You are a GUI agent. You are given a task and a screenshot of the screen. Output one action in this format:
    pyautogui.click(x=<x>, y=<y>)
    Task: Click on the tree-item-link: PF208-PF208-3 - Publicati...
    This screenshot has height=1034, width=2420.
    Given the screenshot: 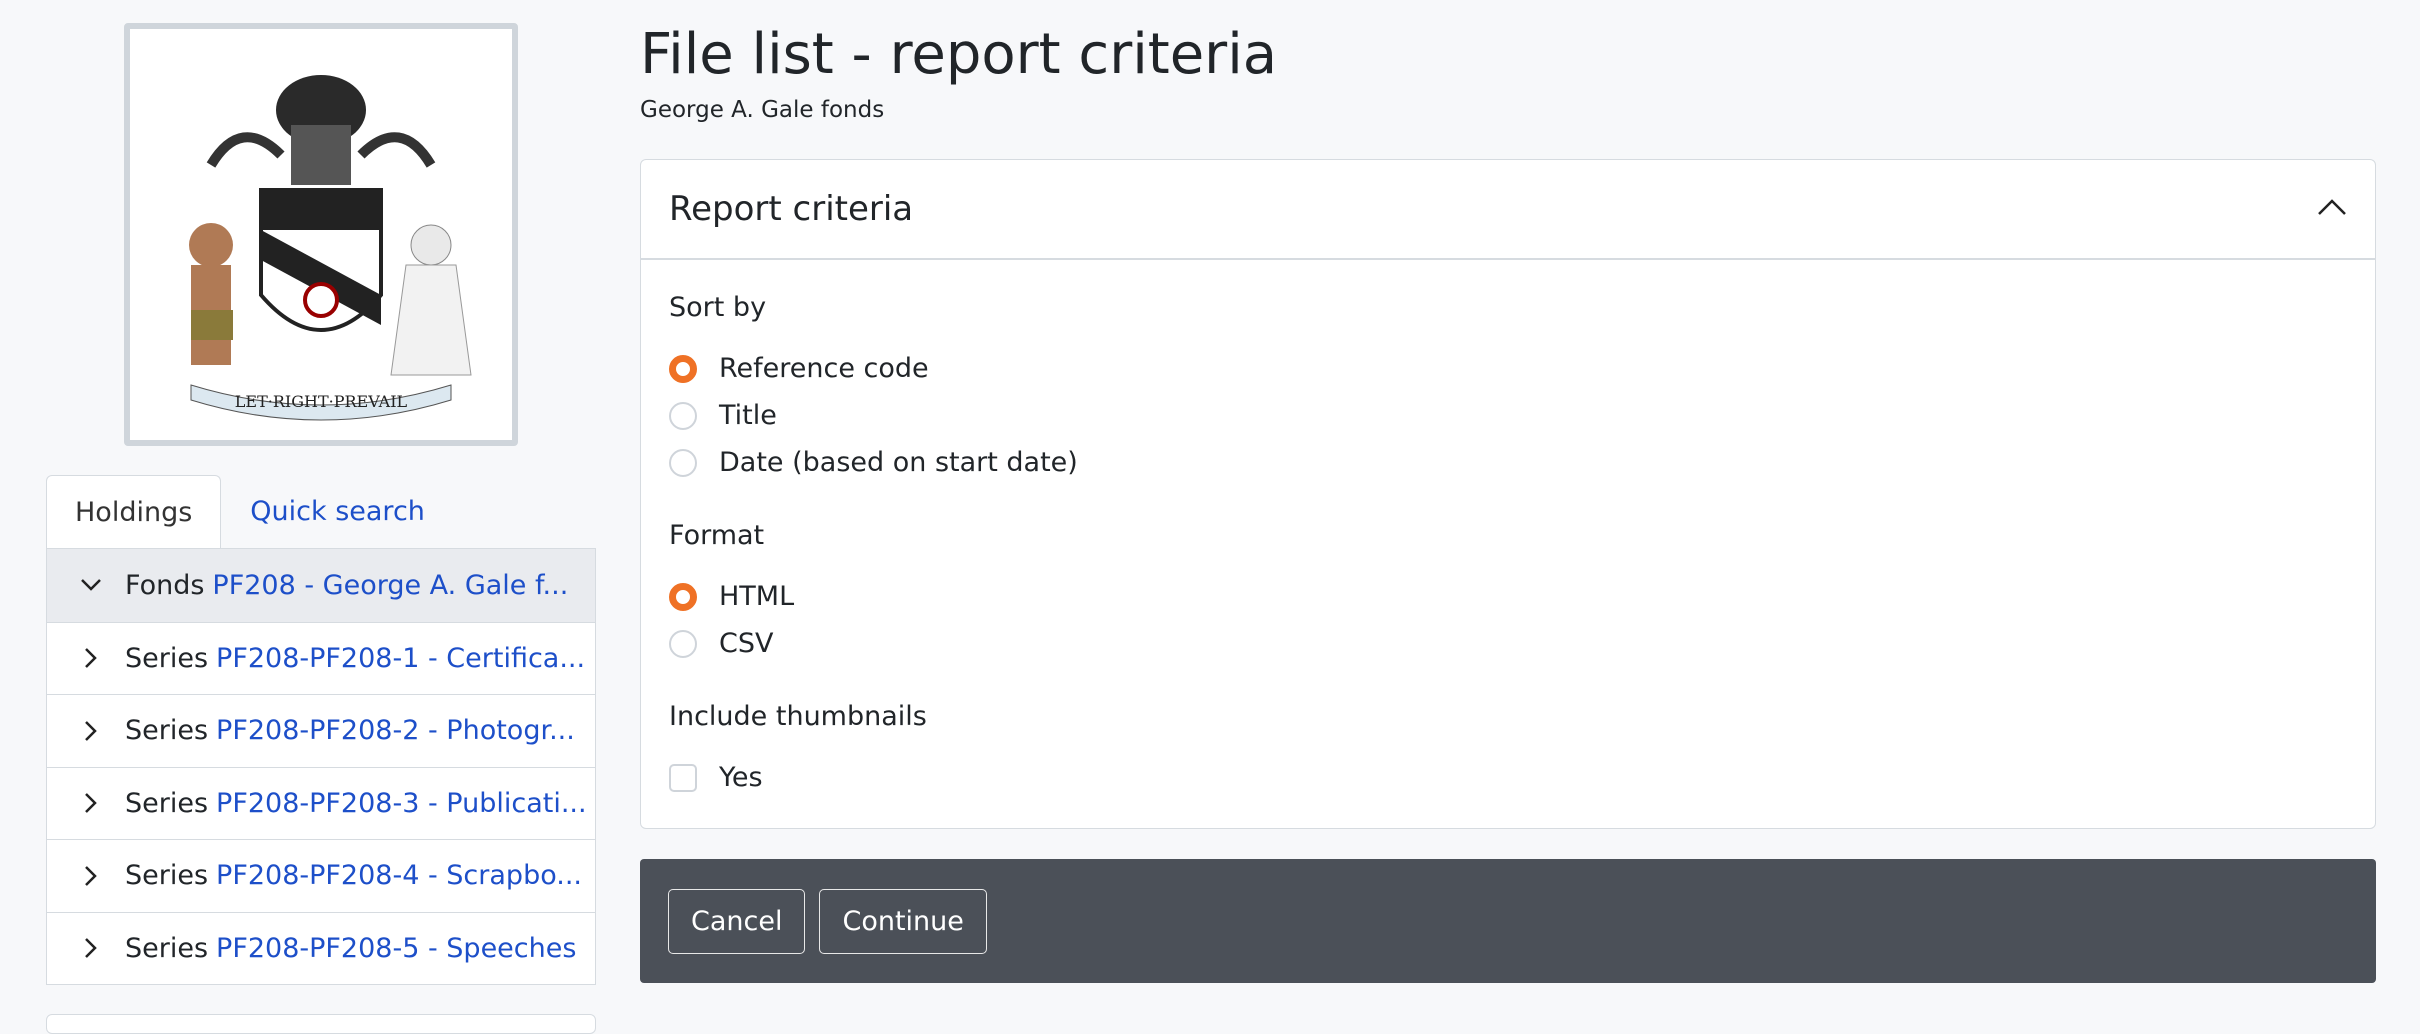 What is the action you would take?
    pyautogui.click(x=401, y=803)
    